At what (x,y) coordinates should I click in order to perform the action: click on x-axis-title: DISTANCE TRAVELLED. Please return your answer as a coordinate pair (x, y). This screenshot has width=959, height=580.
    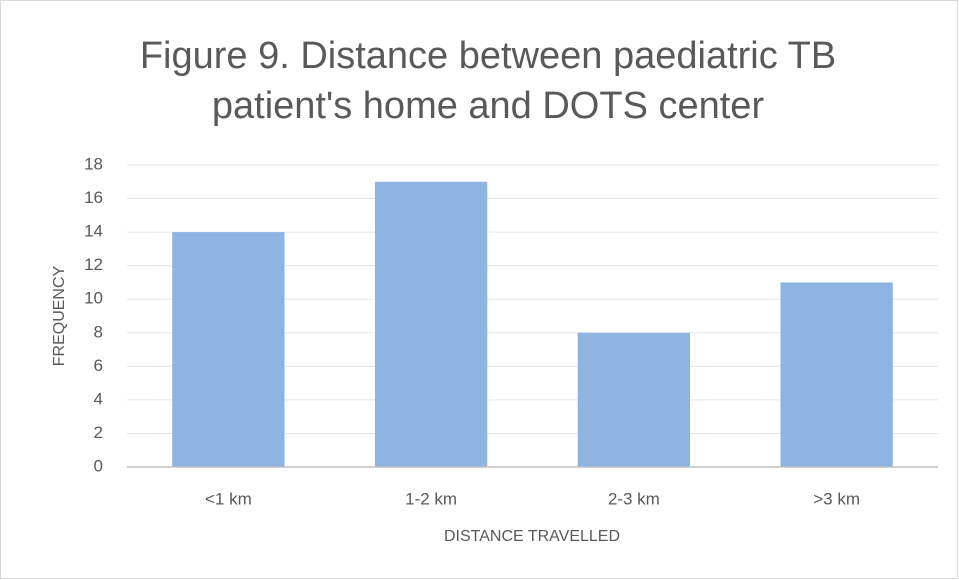
    Looking at the image, I should click on (532, 536).